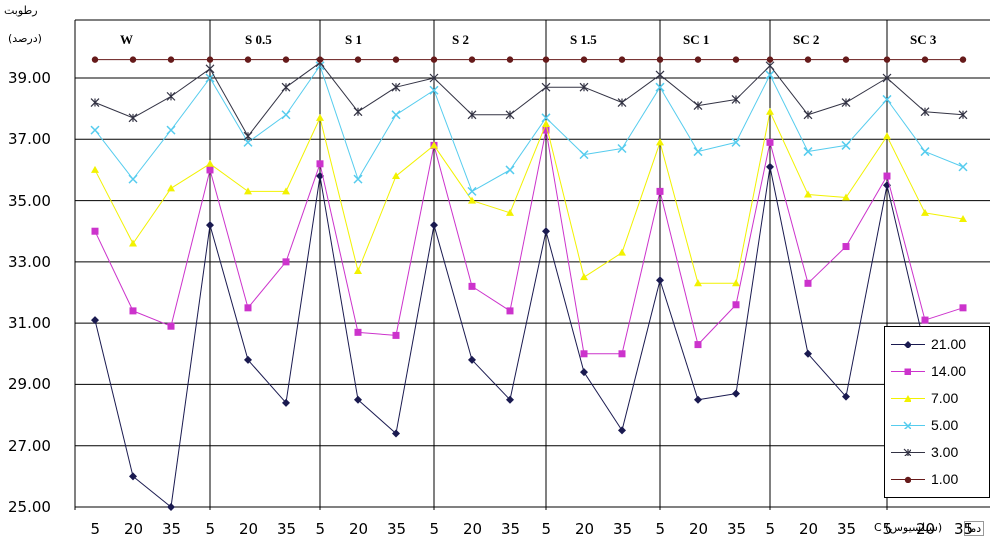  I want to click on series-1.00, so click(529, 59).